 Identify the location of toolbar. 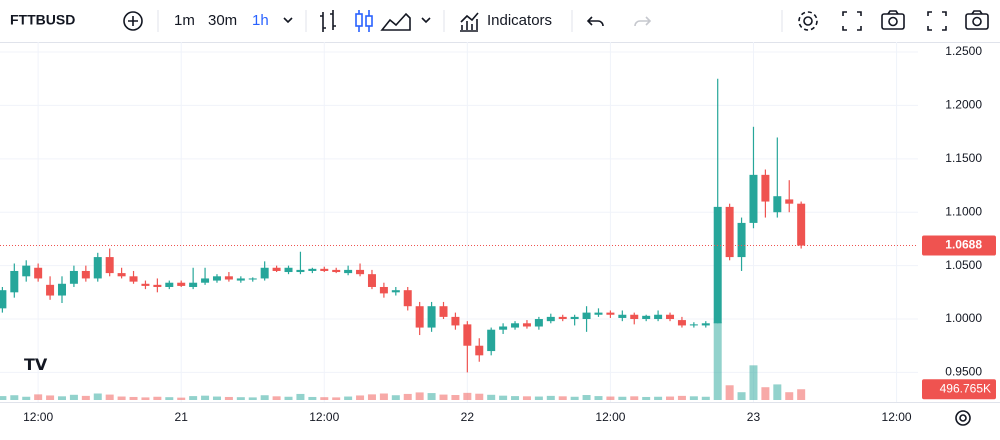
(500, 21).